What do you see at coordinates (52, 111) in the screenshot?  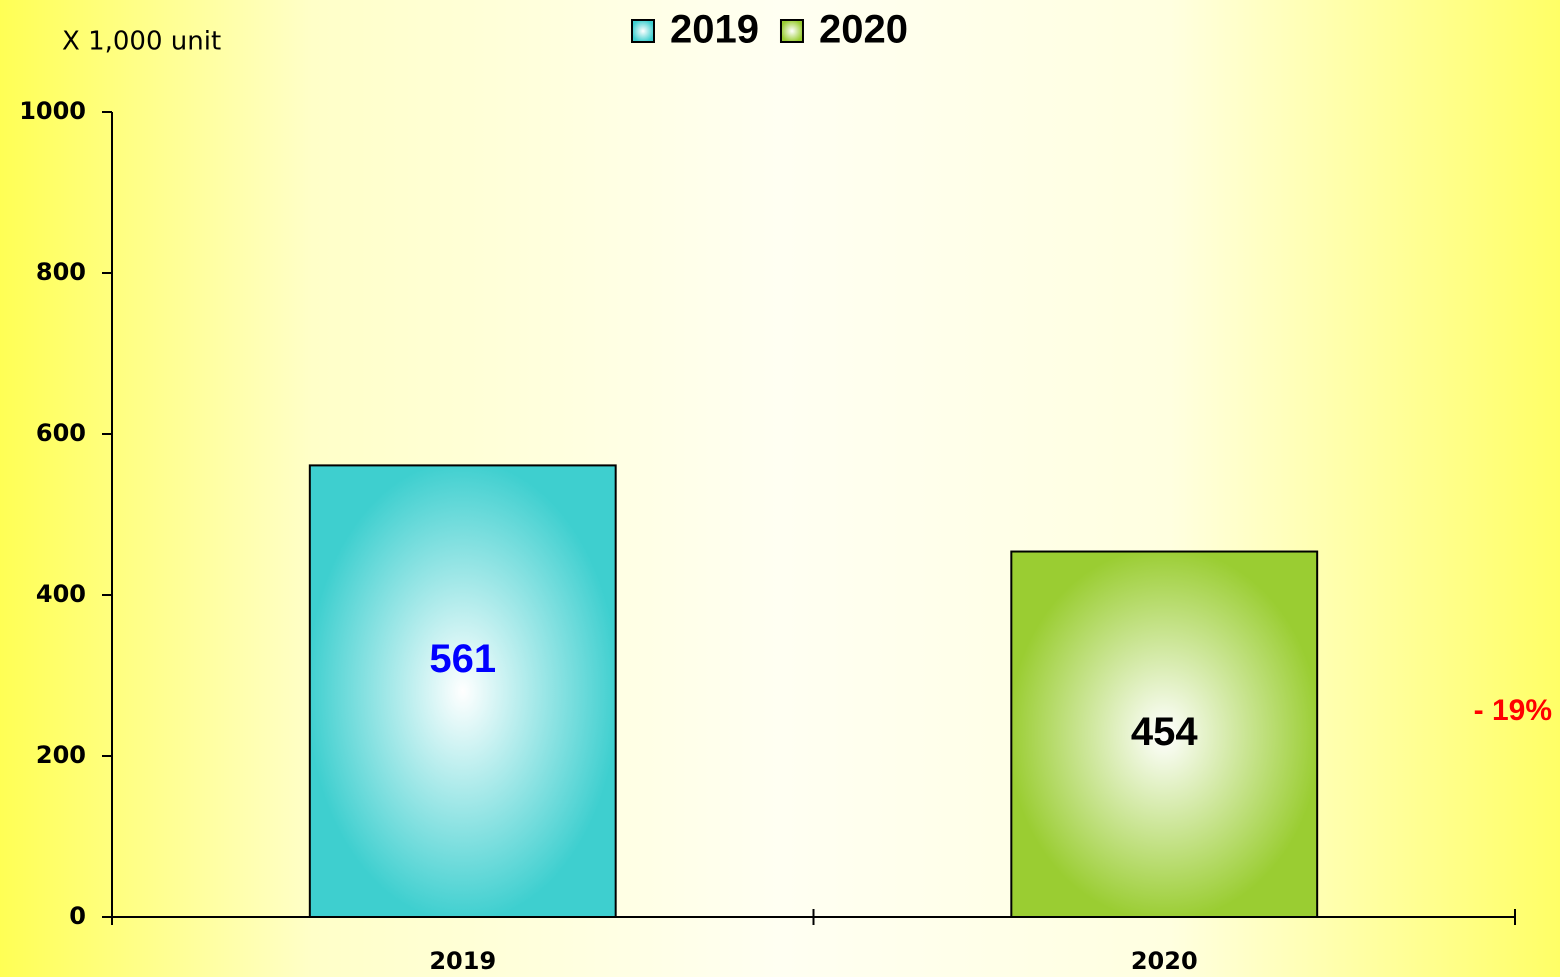 I see `y-tick-label: 1000` at bounding box center [52, 111].